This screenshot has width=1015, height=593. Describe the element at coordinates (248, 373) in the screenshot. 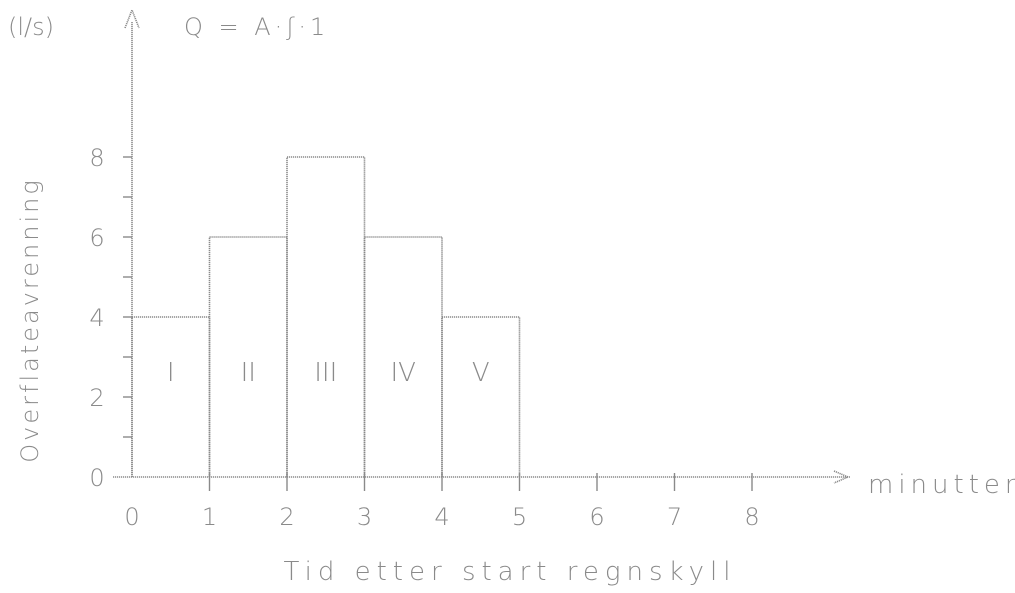

I see `bar-label: II` at that location.